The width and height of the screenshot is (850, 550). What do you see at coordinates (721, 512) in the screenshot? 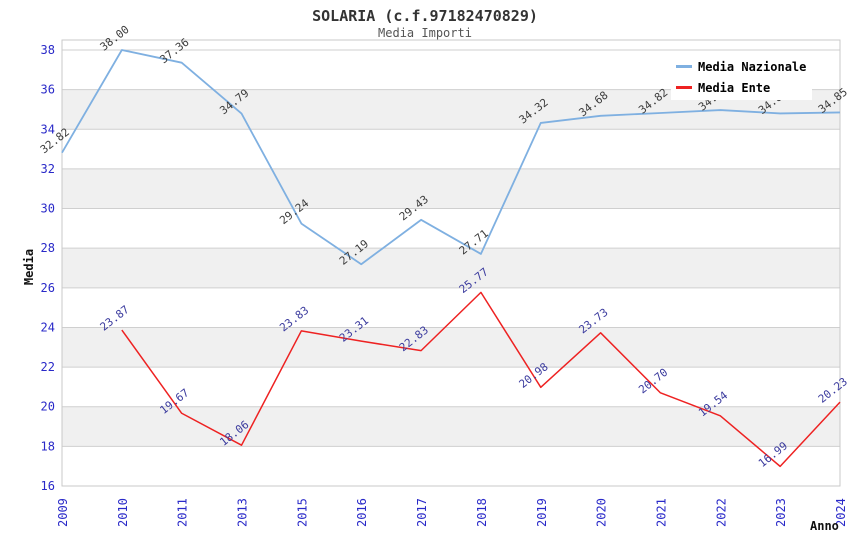
I see `x-tick-label: 2022` at bounding box center [721, 512].